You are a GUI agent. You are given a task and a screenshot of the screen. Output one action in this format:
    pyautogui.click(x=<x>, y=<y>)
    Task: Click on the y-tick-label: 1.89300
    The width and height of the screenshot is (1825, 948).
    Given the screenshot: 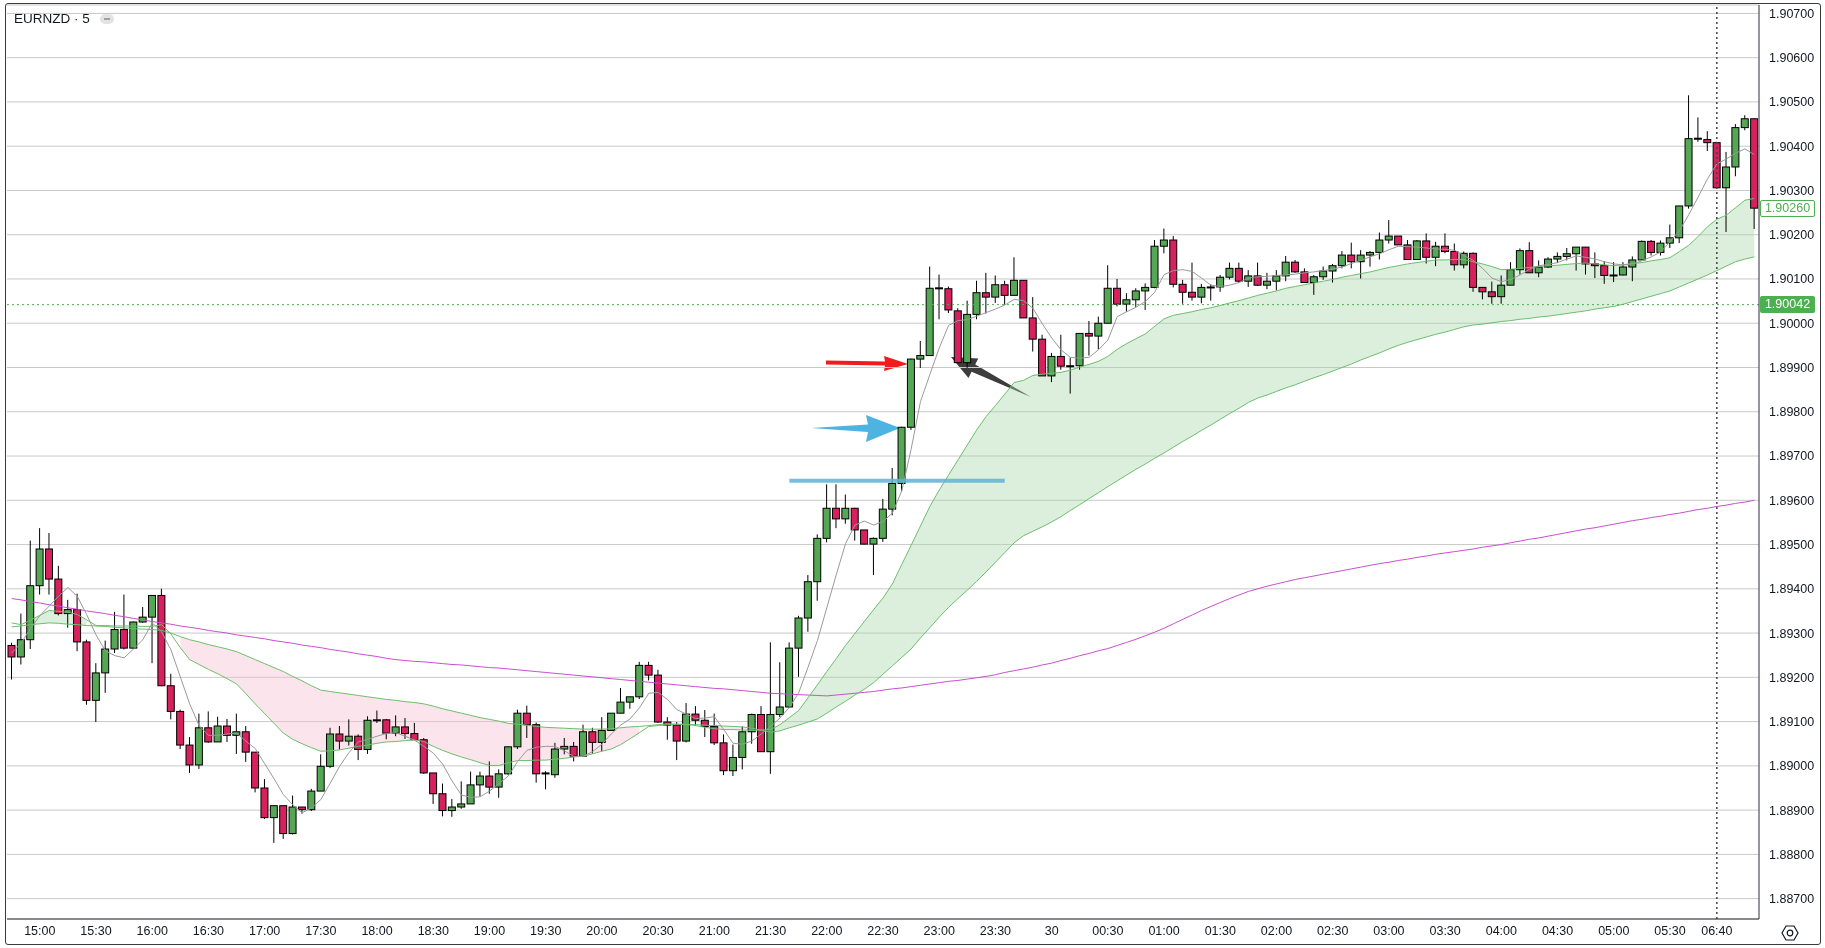 What is the action you would take?
    pyautogui.click(x=1792, y=633)
    